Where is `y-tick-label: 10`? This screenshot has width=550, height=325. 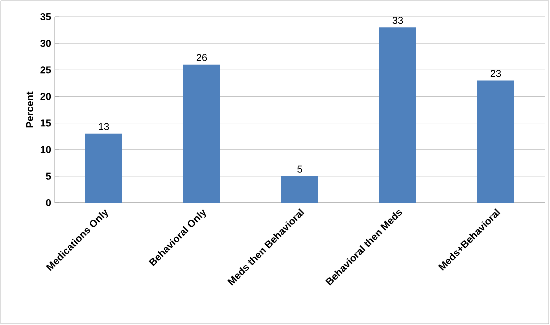 y-tick-label: 10 is located at coordinates (46, 150).